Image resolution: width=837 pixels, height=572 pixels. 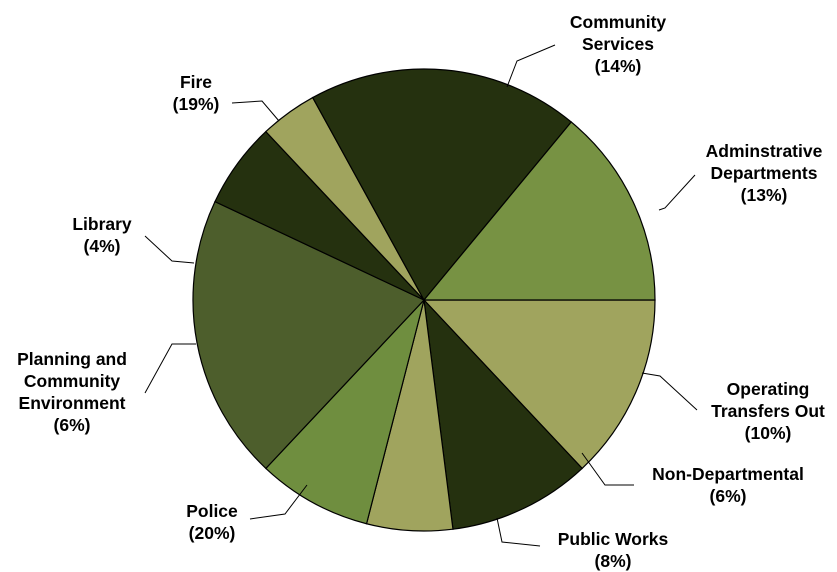 I want to click on slice-name-line: Operating, so click(x=768, y=389).